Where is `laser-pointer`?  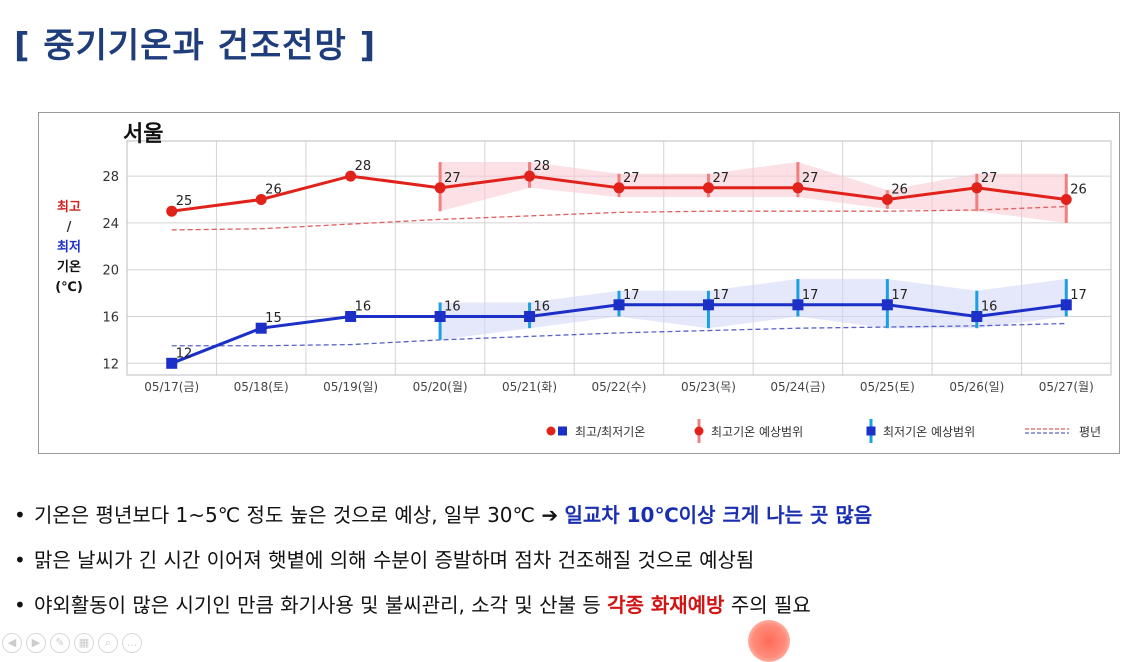
laser-pointer is located at coordinates (769, 641).